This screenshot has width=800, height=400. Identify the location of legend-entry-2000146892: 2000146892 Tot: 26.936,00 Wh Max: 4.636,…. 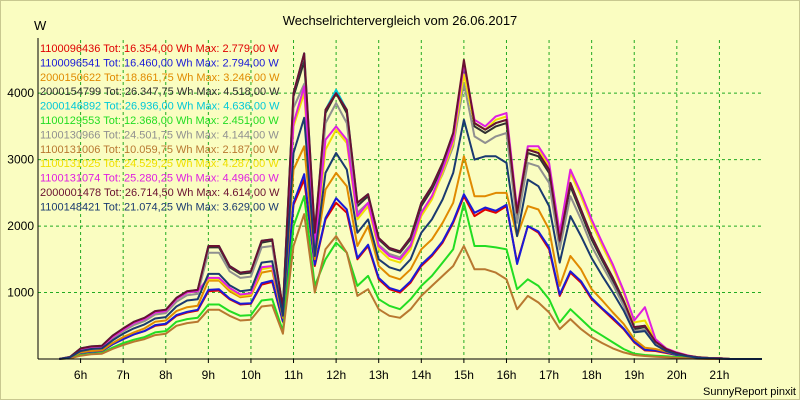
(160, 107).